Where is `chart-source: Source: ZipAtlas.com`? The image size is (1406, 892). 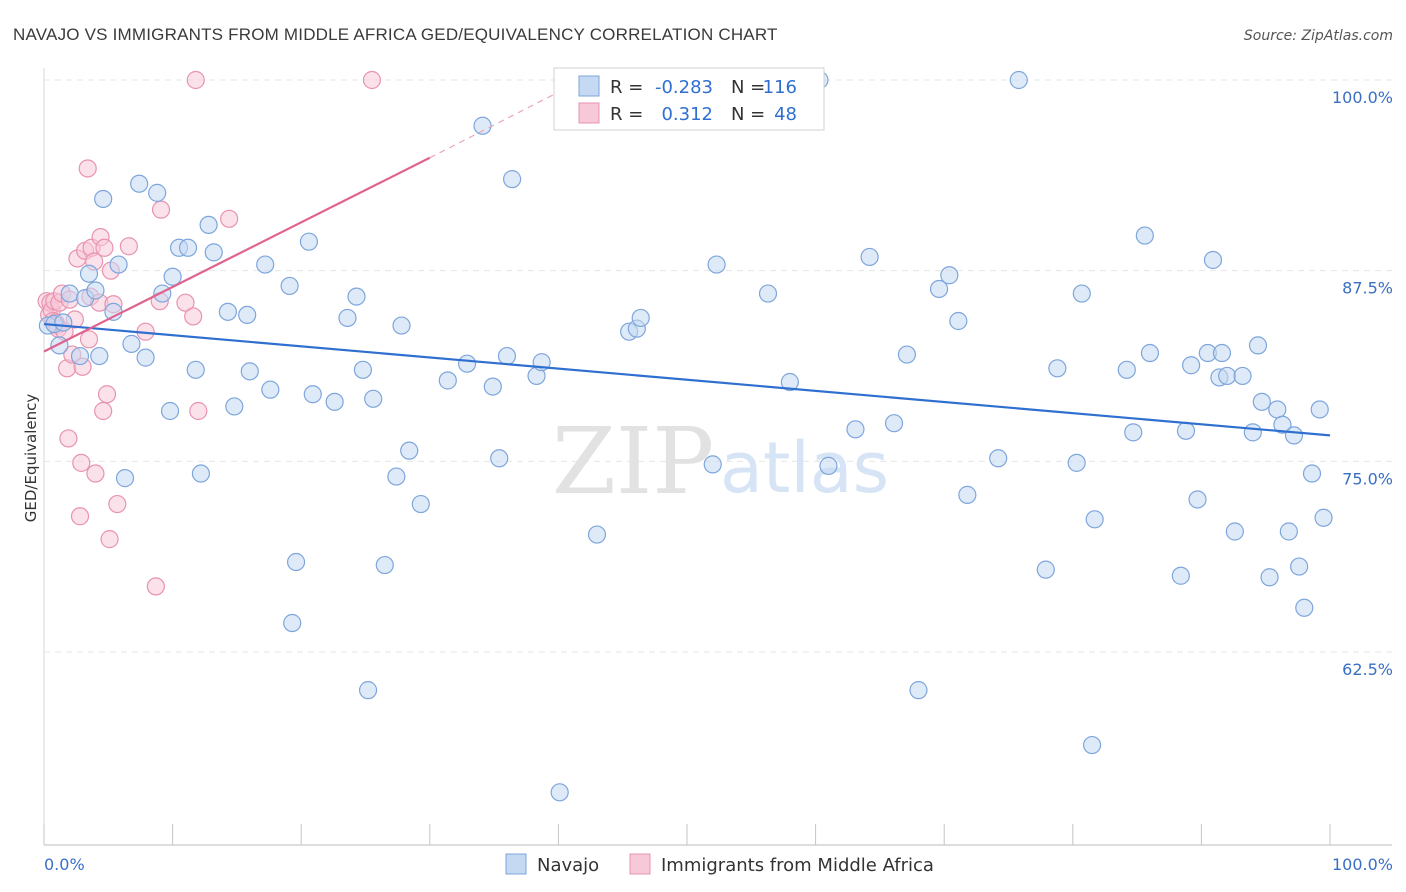
chart-source: Source: ZipAtlas.com is located at coordinates (1318, 36).